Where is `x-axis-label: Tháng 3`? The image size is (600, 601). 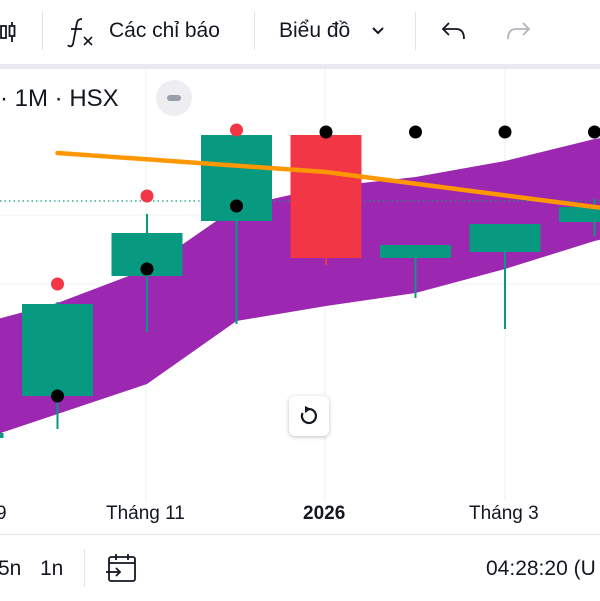
x-axis-label: Tháng 3 is located at coordinates (504, 514).